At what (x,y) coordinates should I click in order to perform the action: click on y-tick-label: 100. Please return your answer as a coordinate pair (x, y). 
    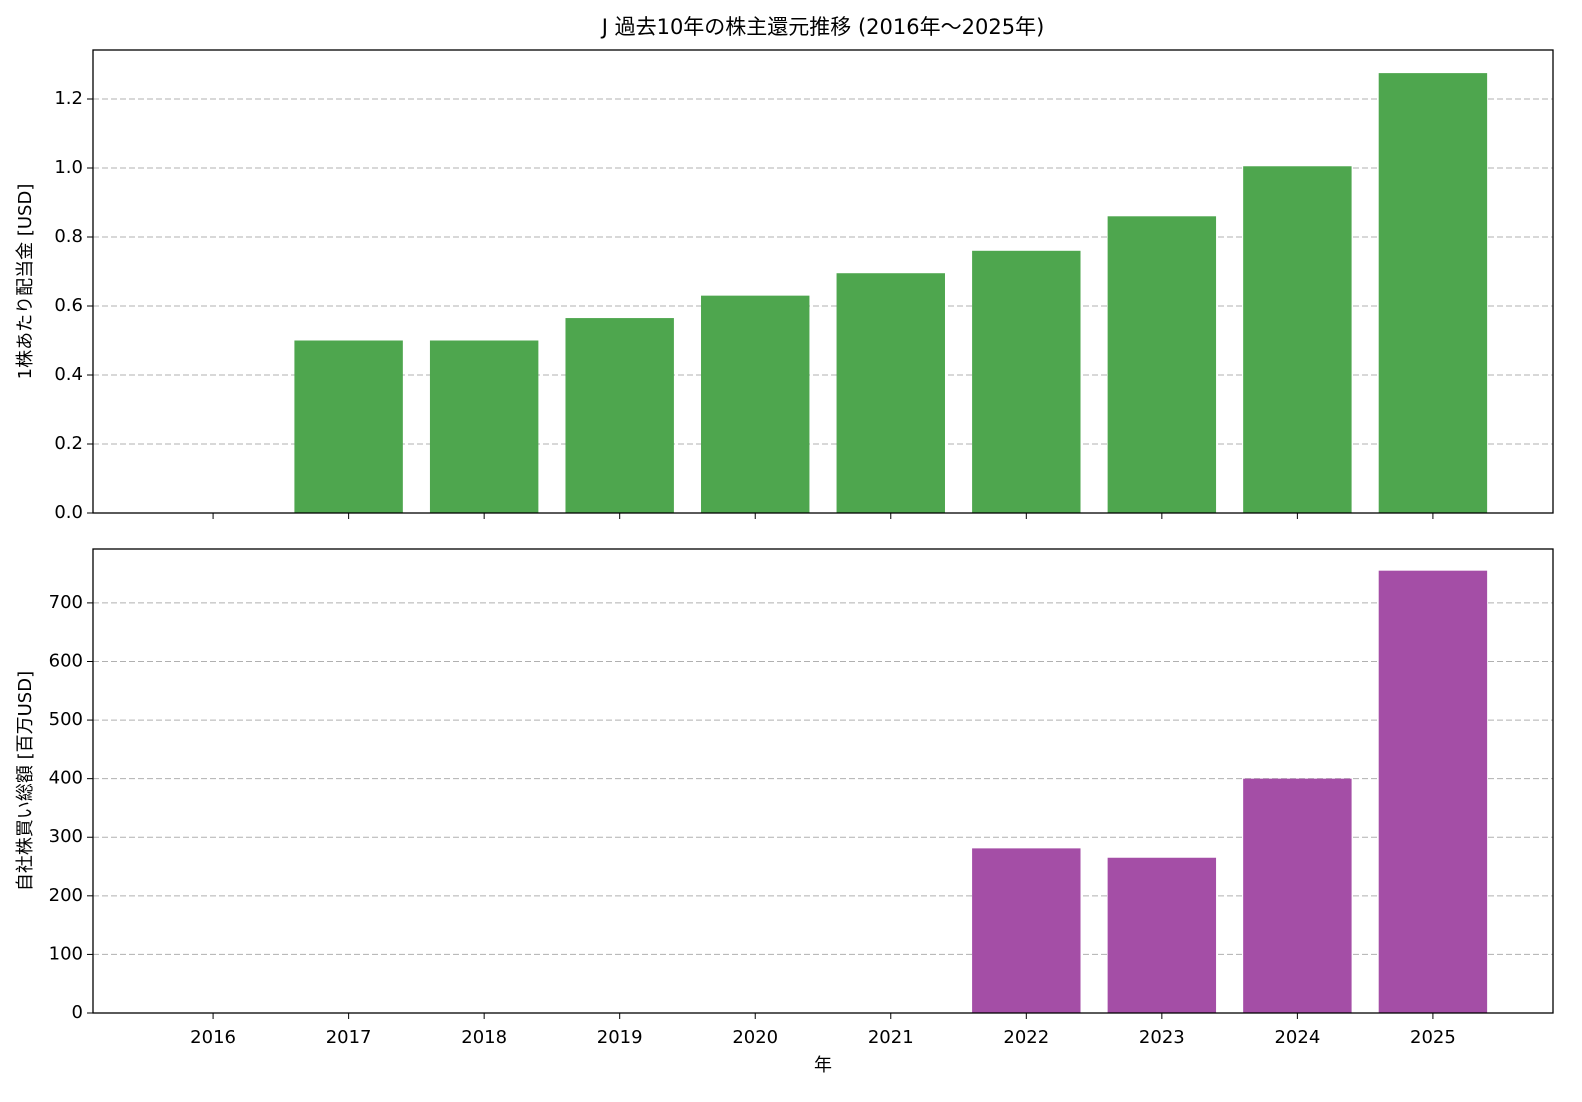
    Looking at the image, I should click on (66, 953).